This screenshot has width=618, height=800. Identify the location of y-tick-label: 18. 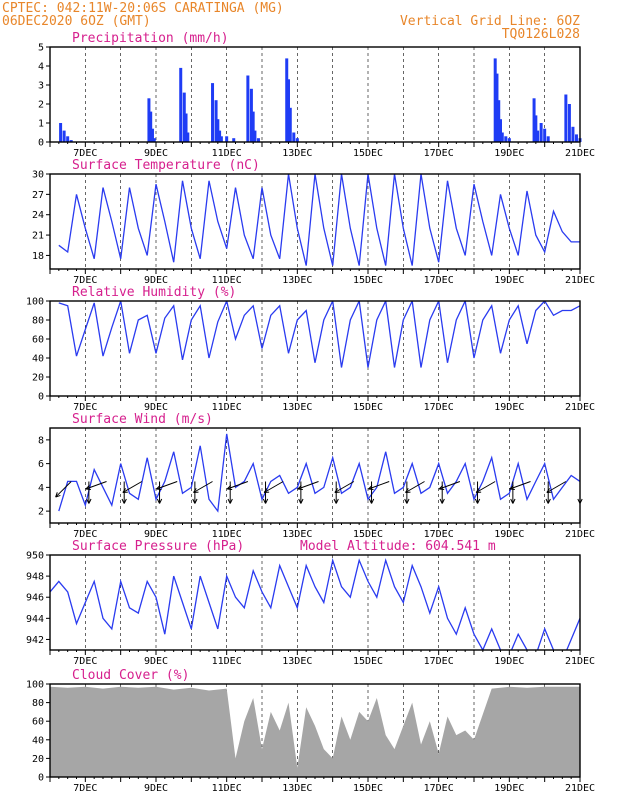
(38, 256).